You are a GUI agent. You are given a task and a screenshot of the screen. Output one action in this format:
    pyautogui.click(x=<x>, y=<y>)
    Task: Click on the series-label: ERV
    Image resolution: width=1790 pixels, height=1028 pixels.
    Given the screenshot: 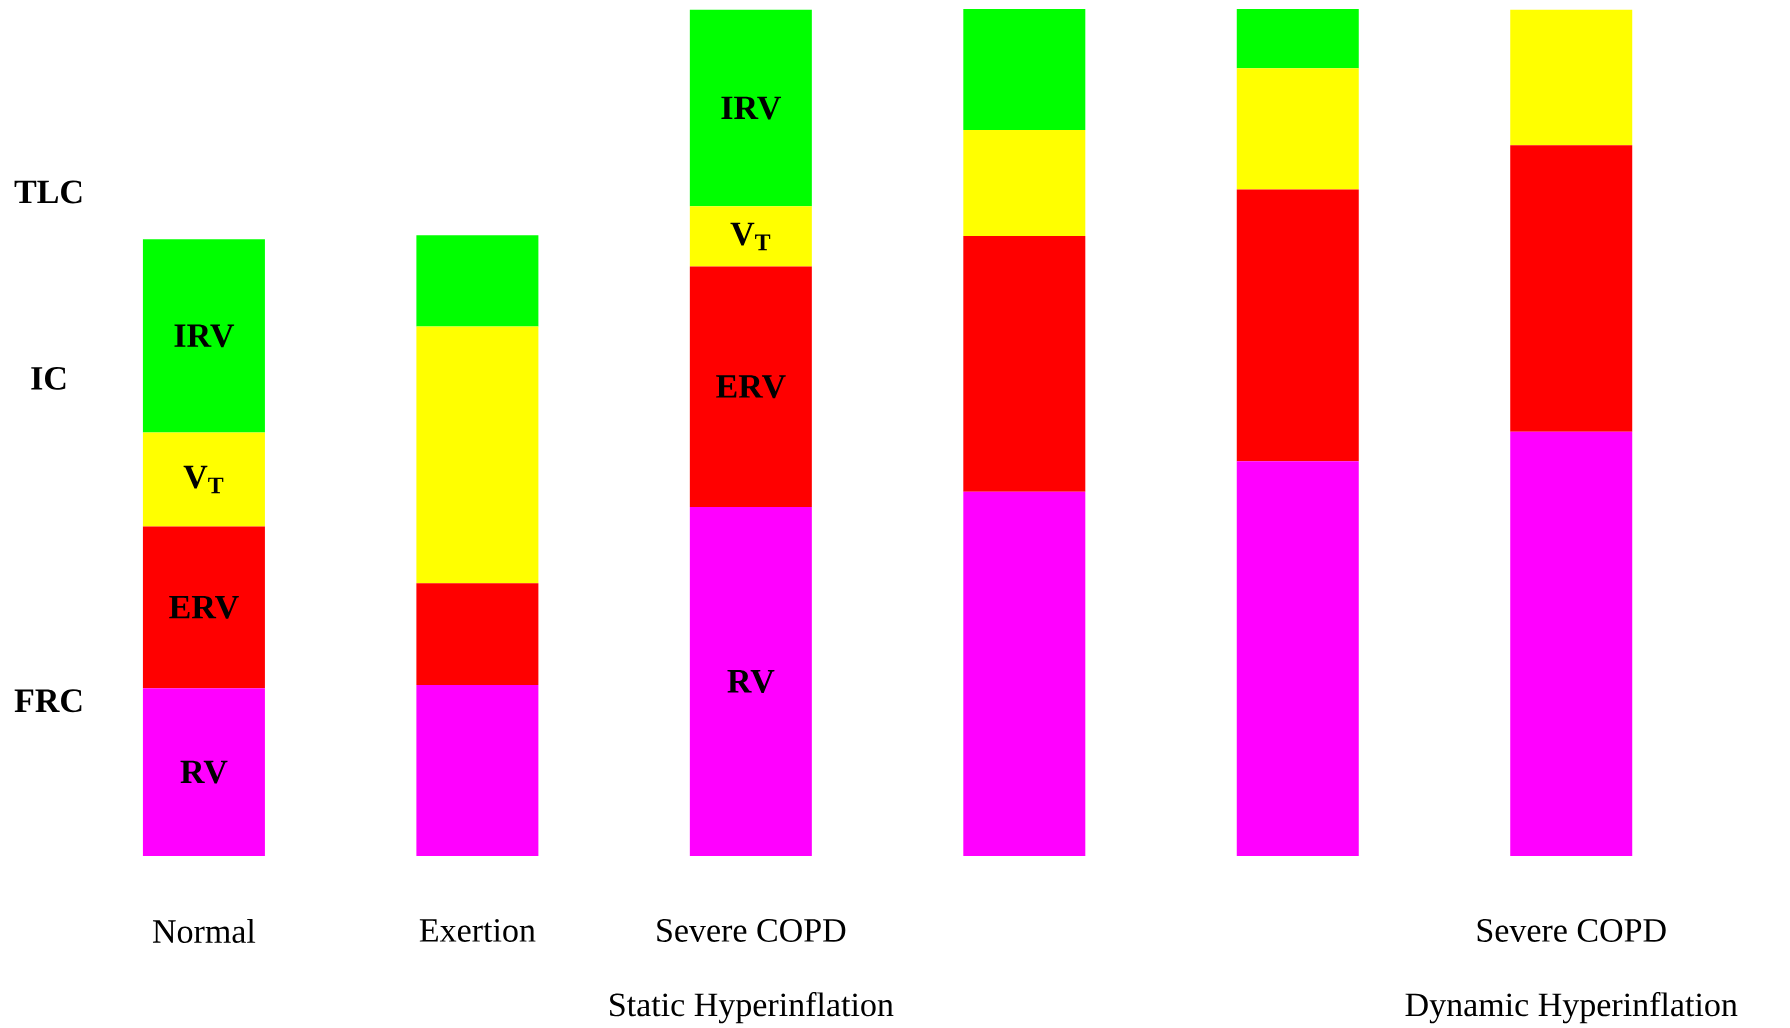 What is the action you would take?
    pyautogui.click(x=751, y=387)
    